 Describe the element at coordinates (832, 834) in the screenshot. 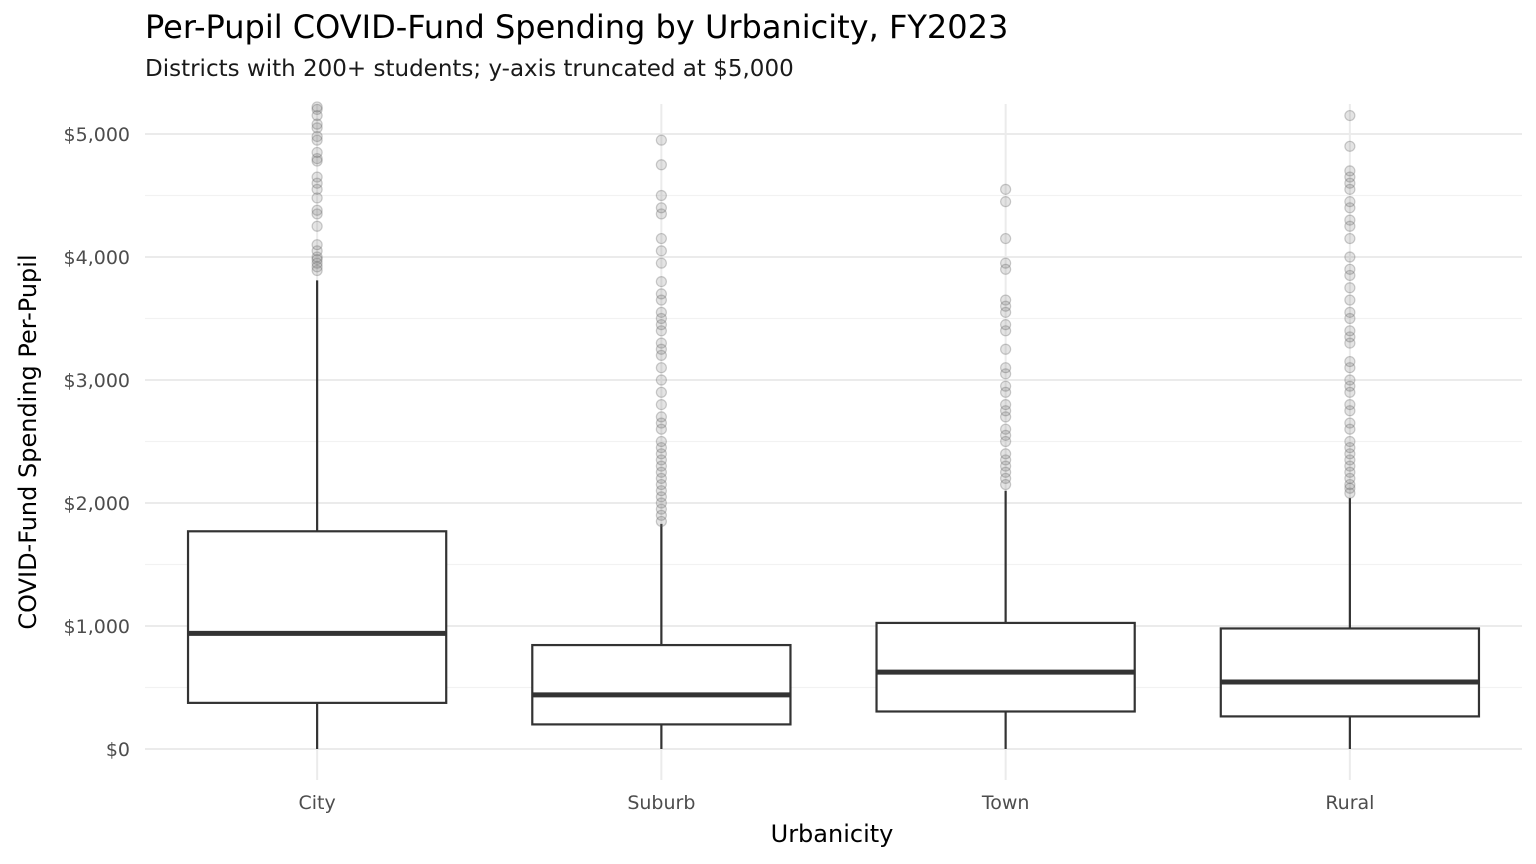

I see `x-axis-title: Urbanicity` at that location.